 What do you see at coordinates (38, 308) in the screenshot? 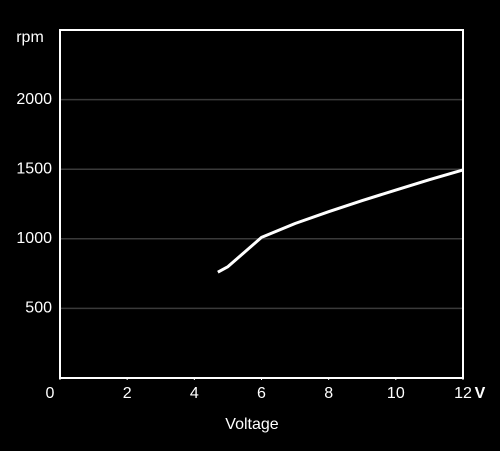
I see `y-tick-label: 500` at bounding box center [38, 308].